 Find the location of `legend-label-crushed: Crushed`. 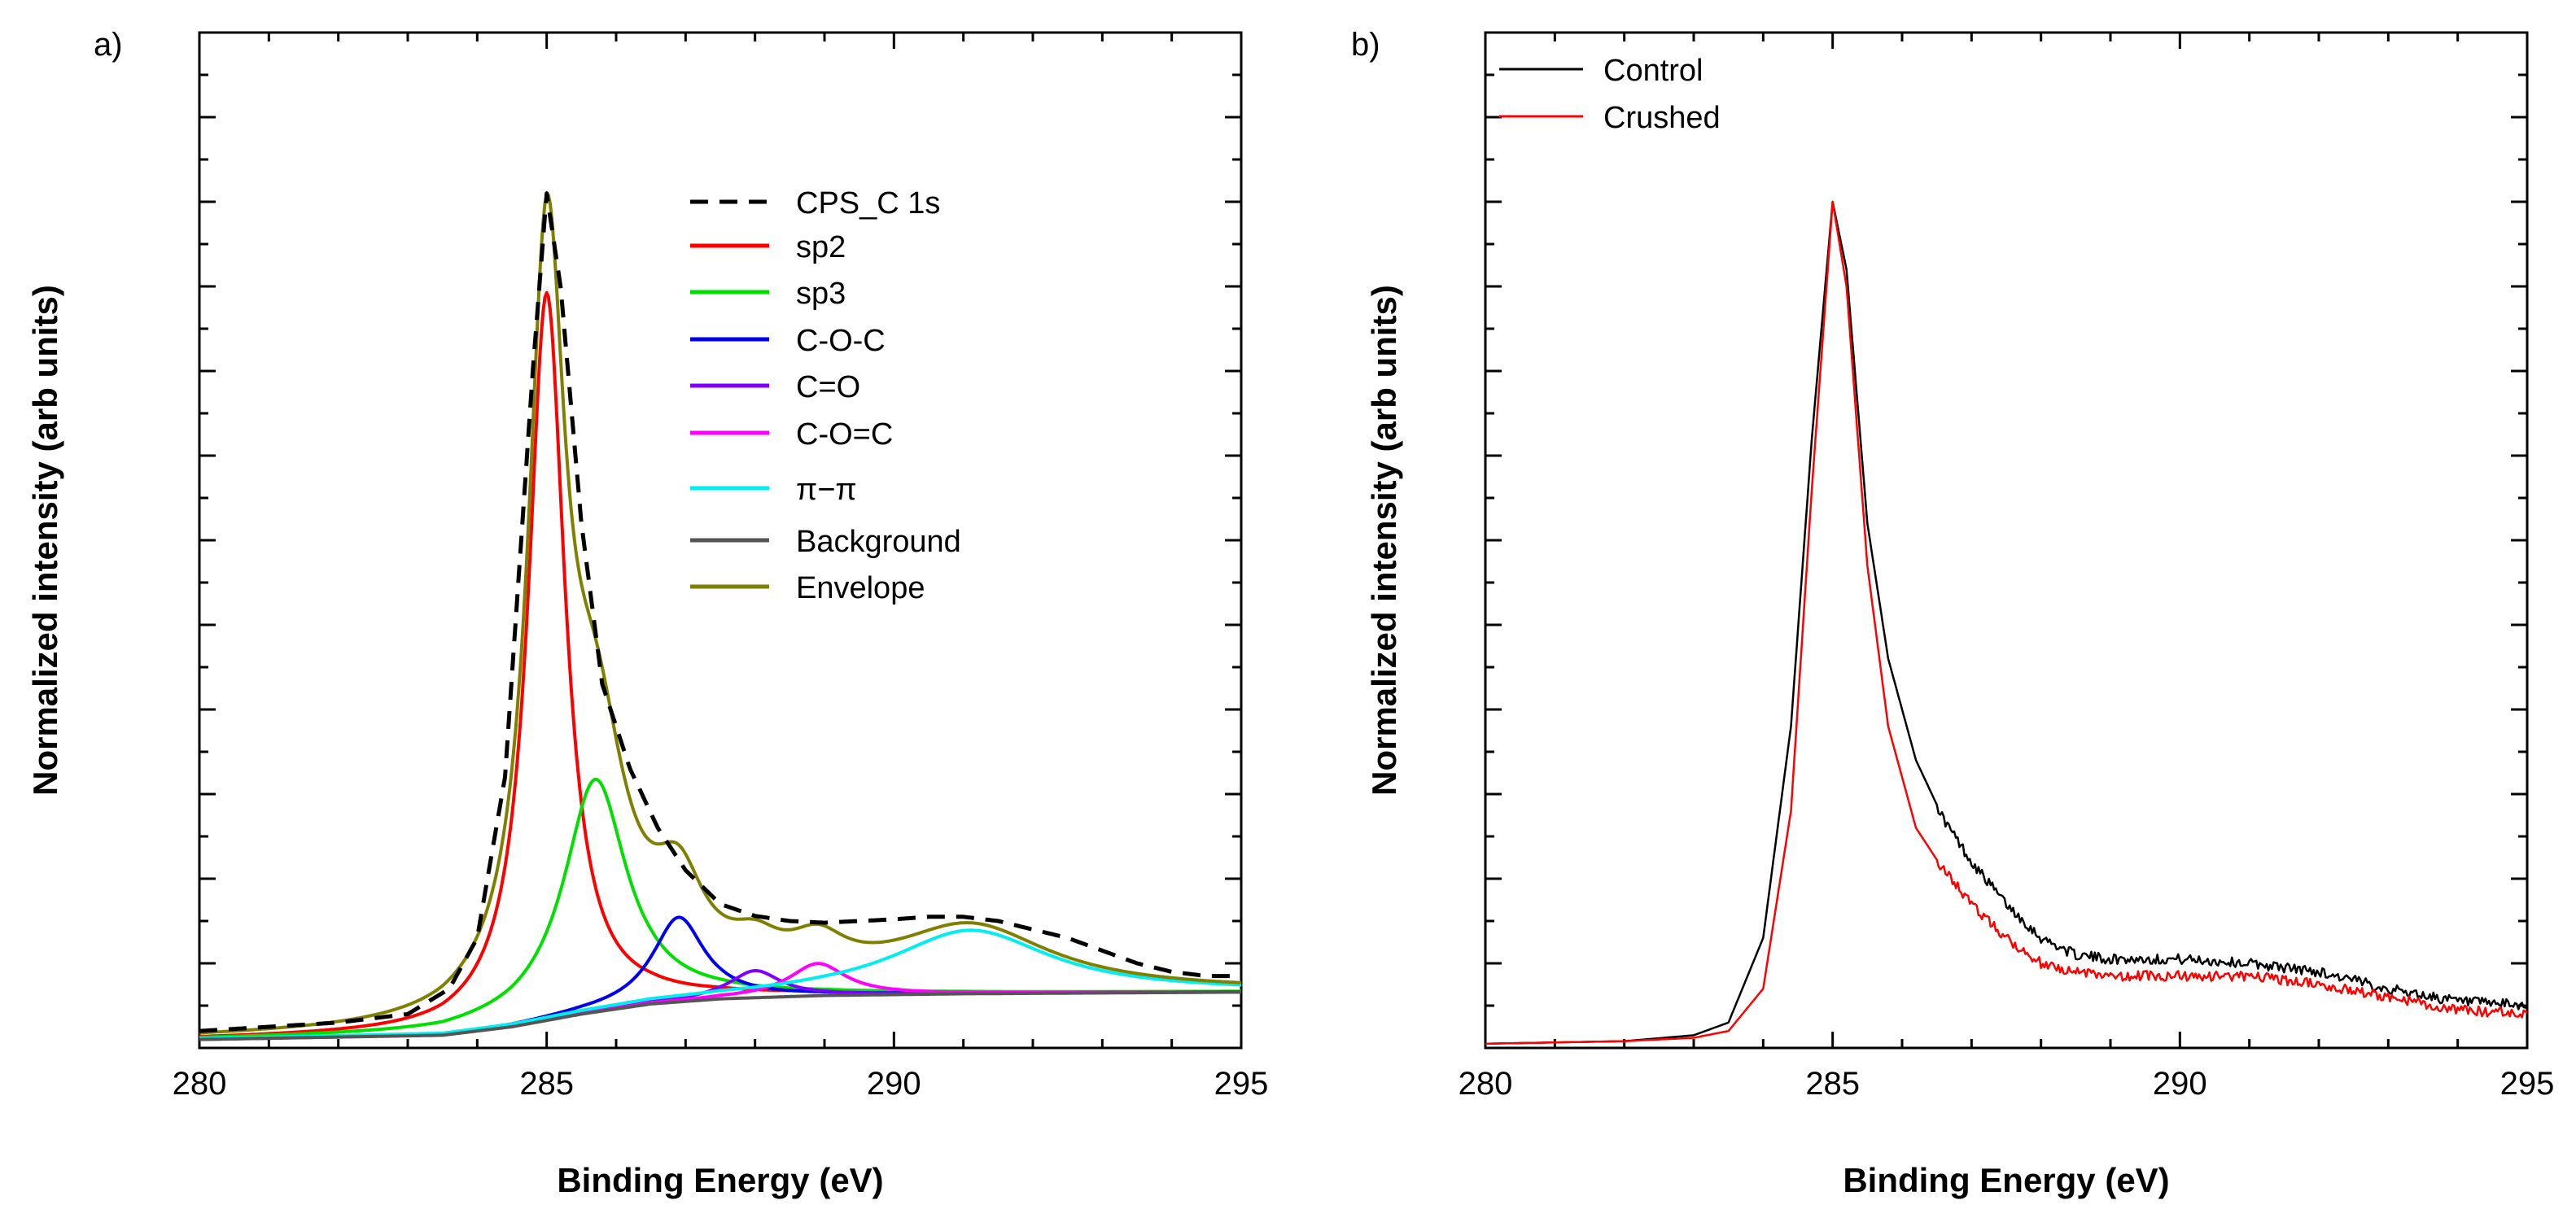

legend-label-crushed: Crushed is located at coordinates (1662, 118).